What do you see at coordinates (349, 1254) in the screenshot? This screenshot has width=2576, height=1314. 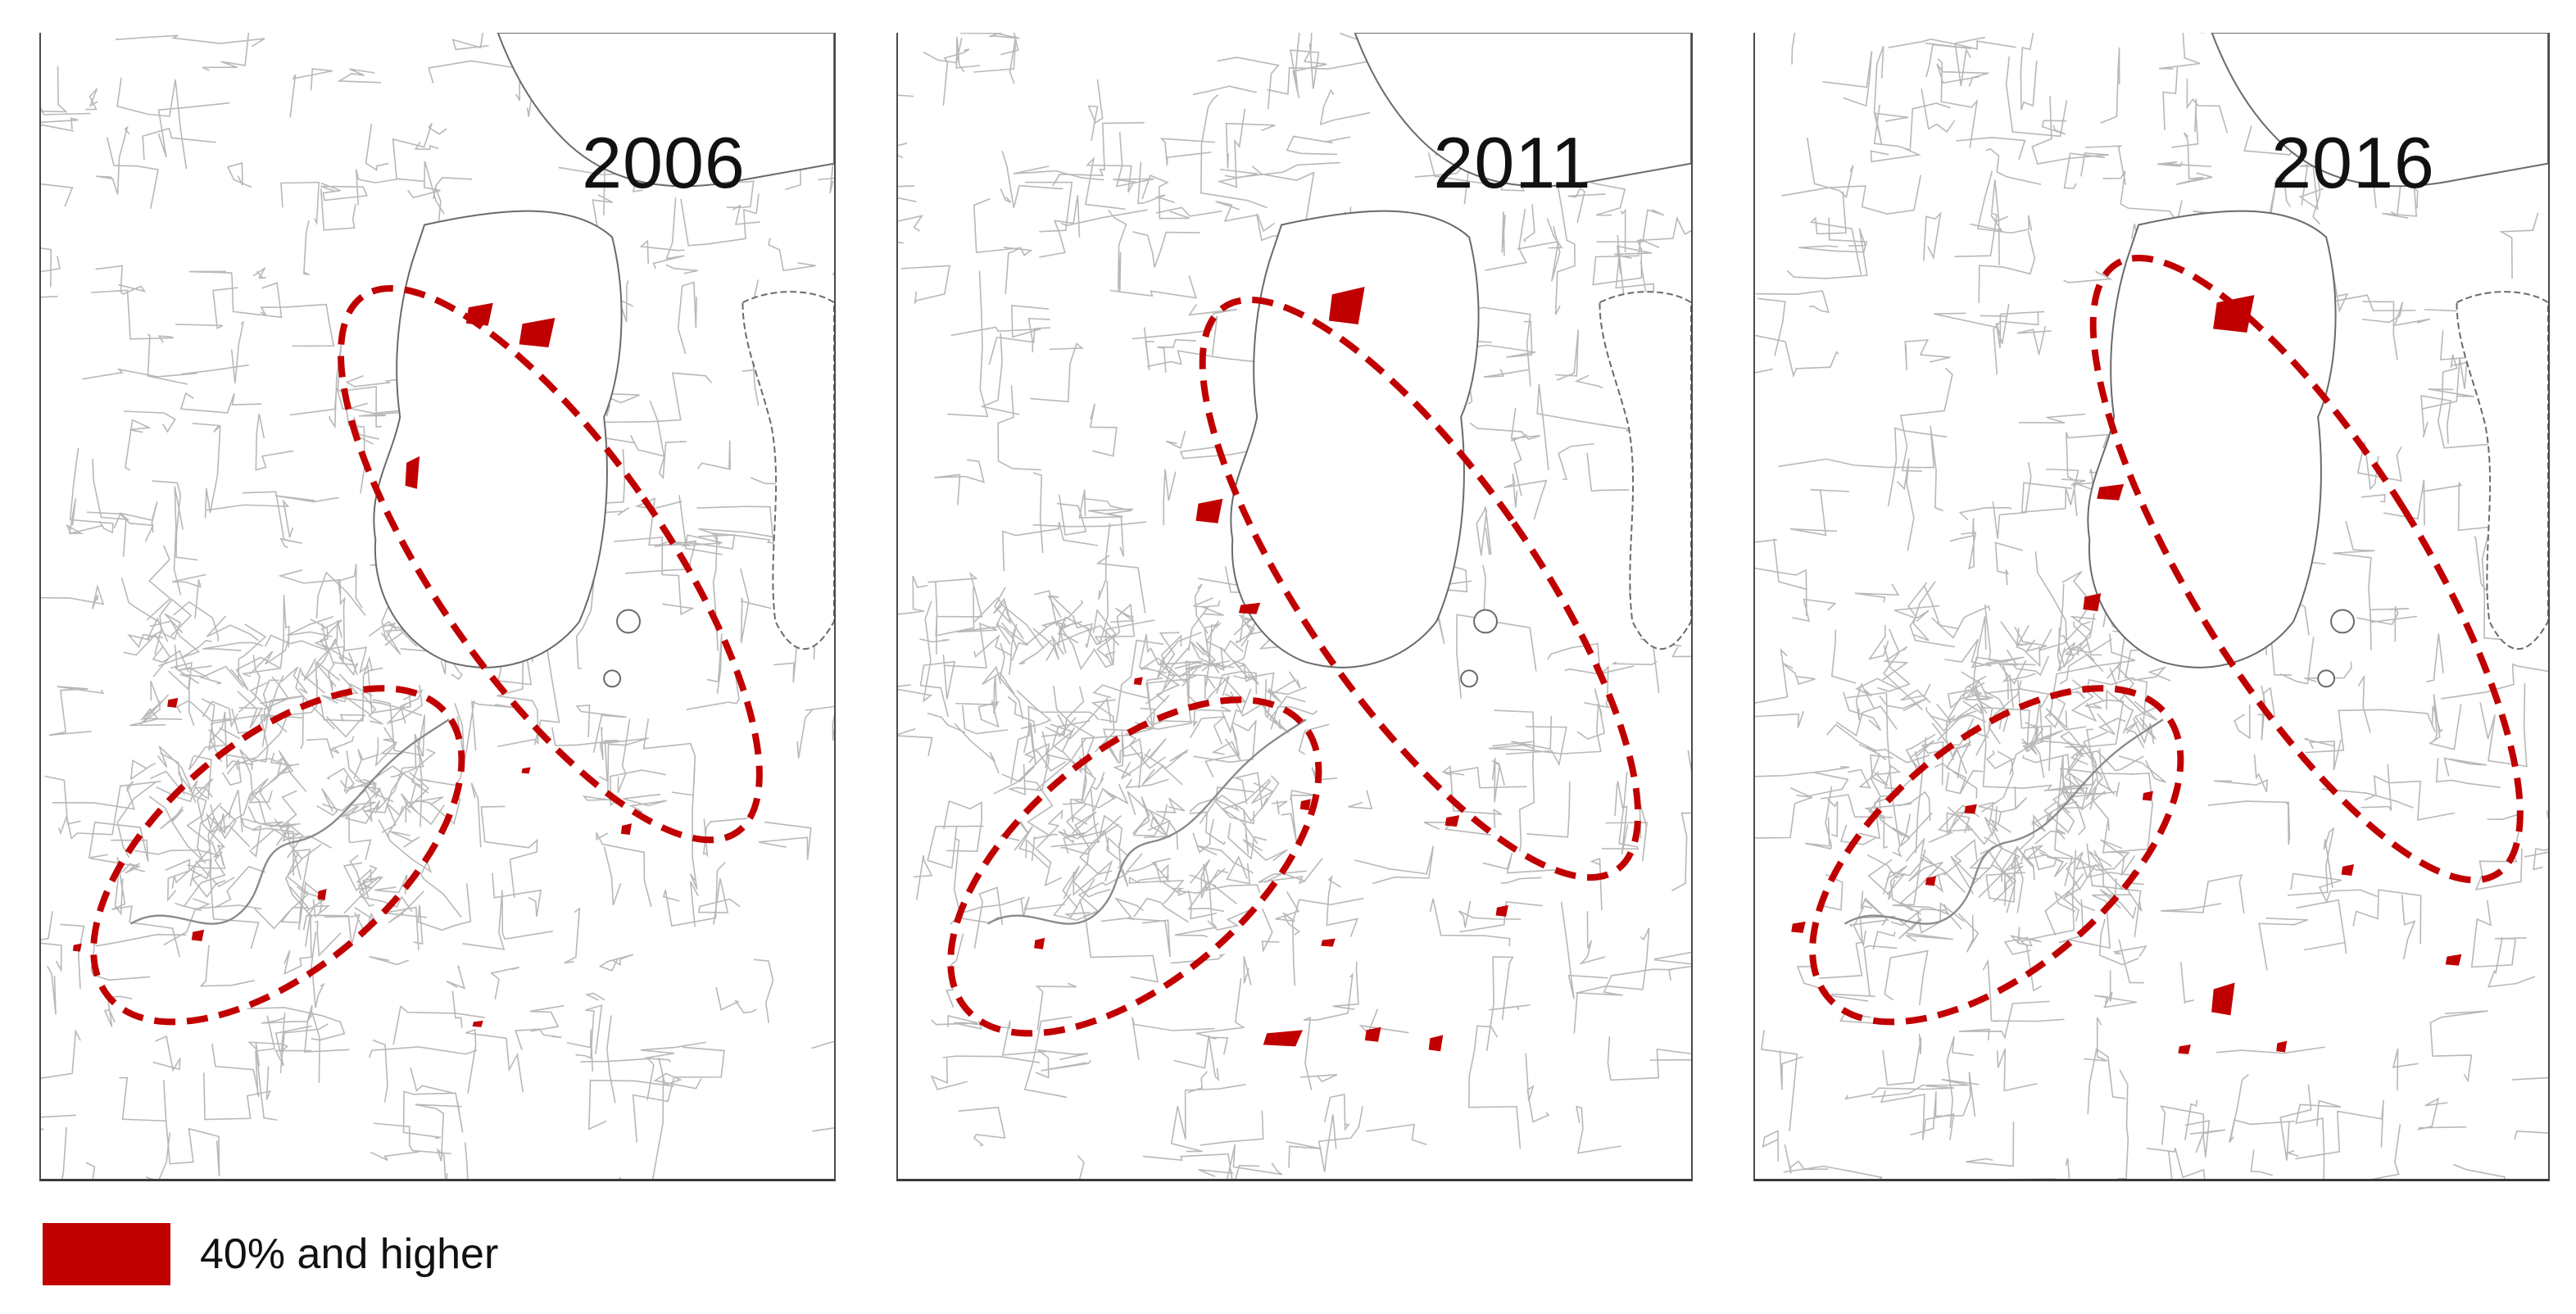 I see `legend-label: 40% and higher` at bounding box center [349, 1254].